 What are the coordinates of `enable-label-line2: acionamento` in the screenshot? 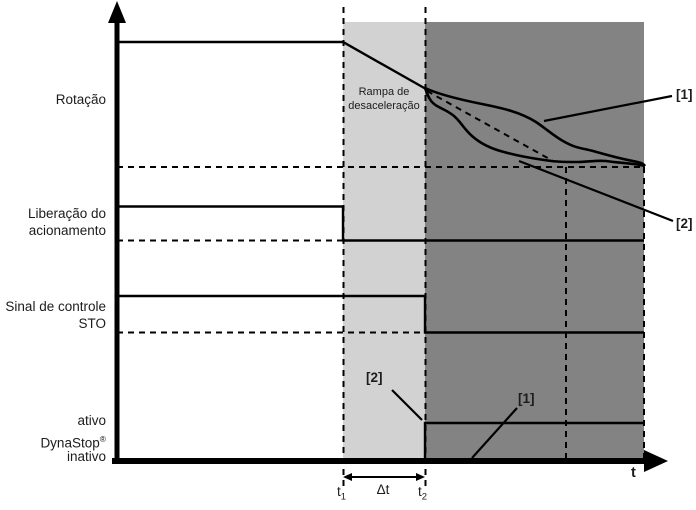 It's located at (67, 230).